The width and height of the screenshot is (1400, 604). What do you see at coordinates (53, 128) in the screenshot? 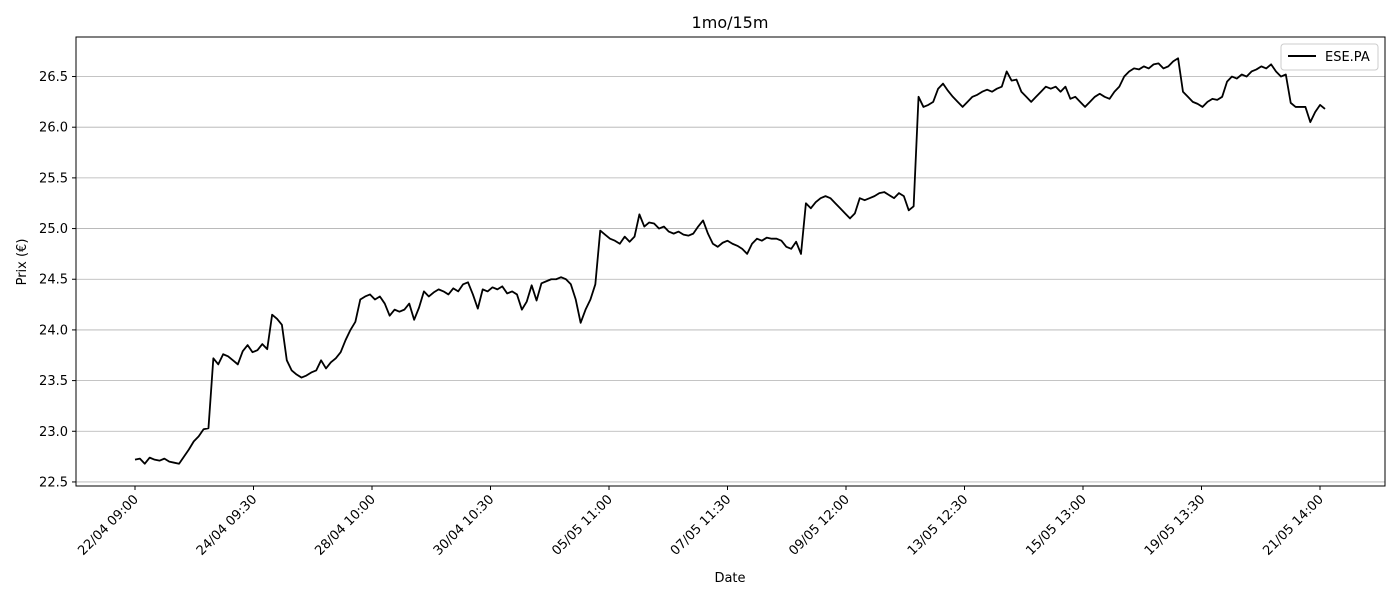
I see `y-tick-label: 26.0` at bounding box center [53, 128].